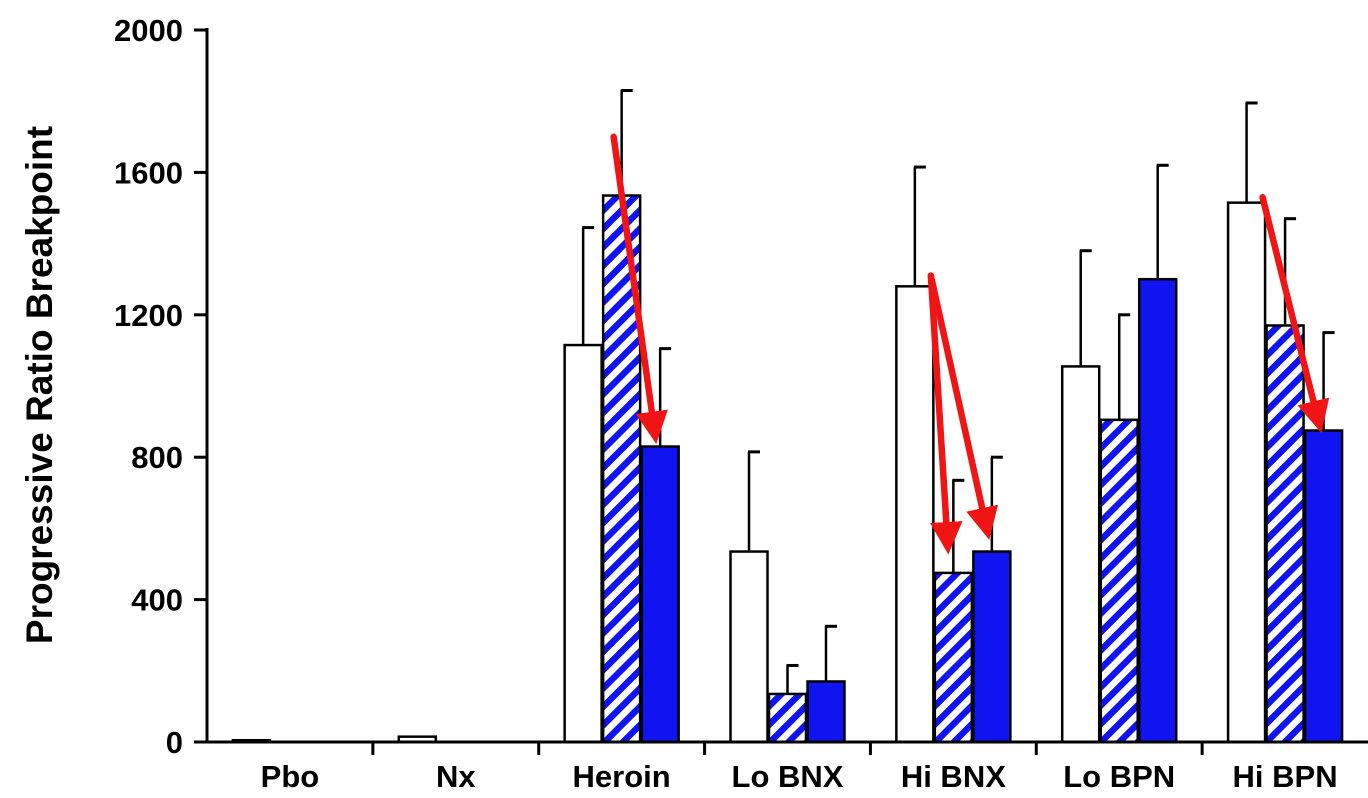 The width and height of the screenshot is (1368, 798). I want to click on y-tick-label: 400, so click(157, 600).